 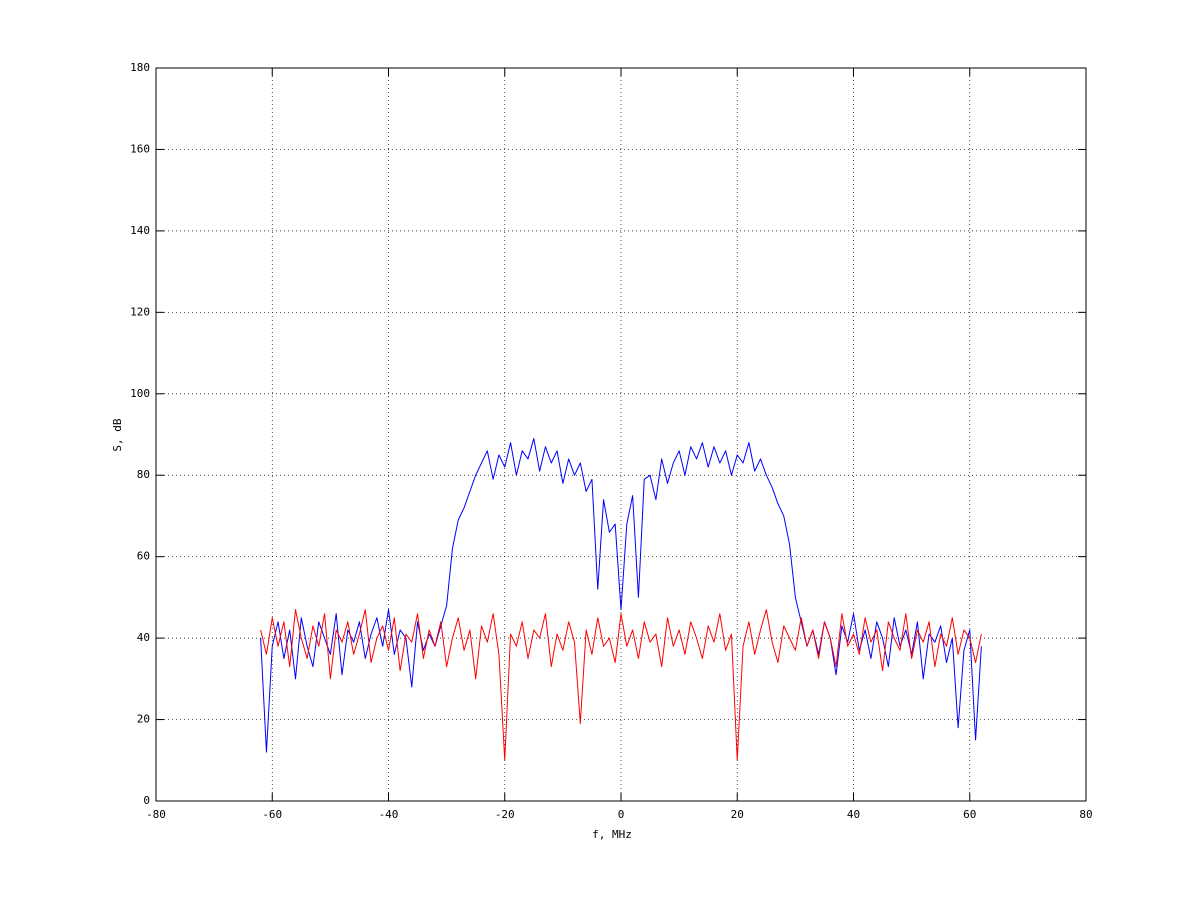 I want to click on y-tick-label: 120, so click(x=140, y=311).